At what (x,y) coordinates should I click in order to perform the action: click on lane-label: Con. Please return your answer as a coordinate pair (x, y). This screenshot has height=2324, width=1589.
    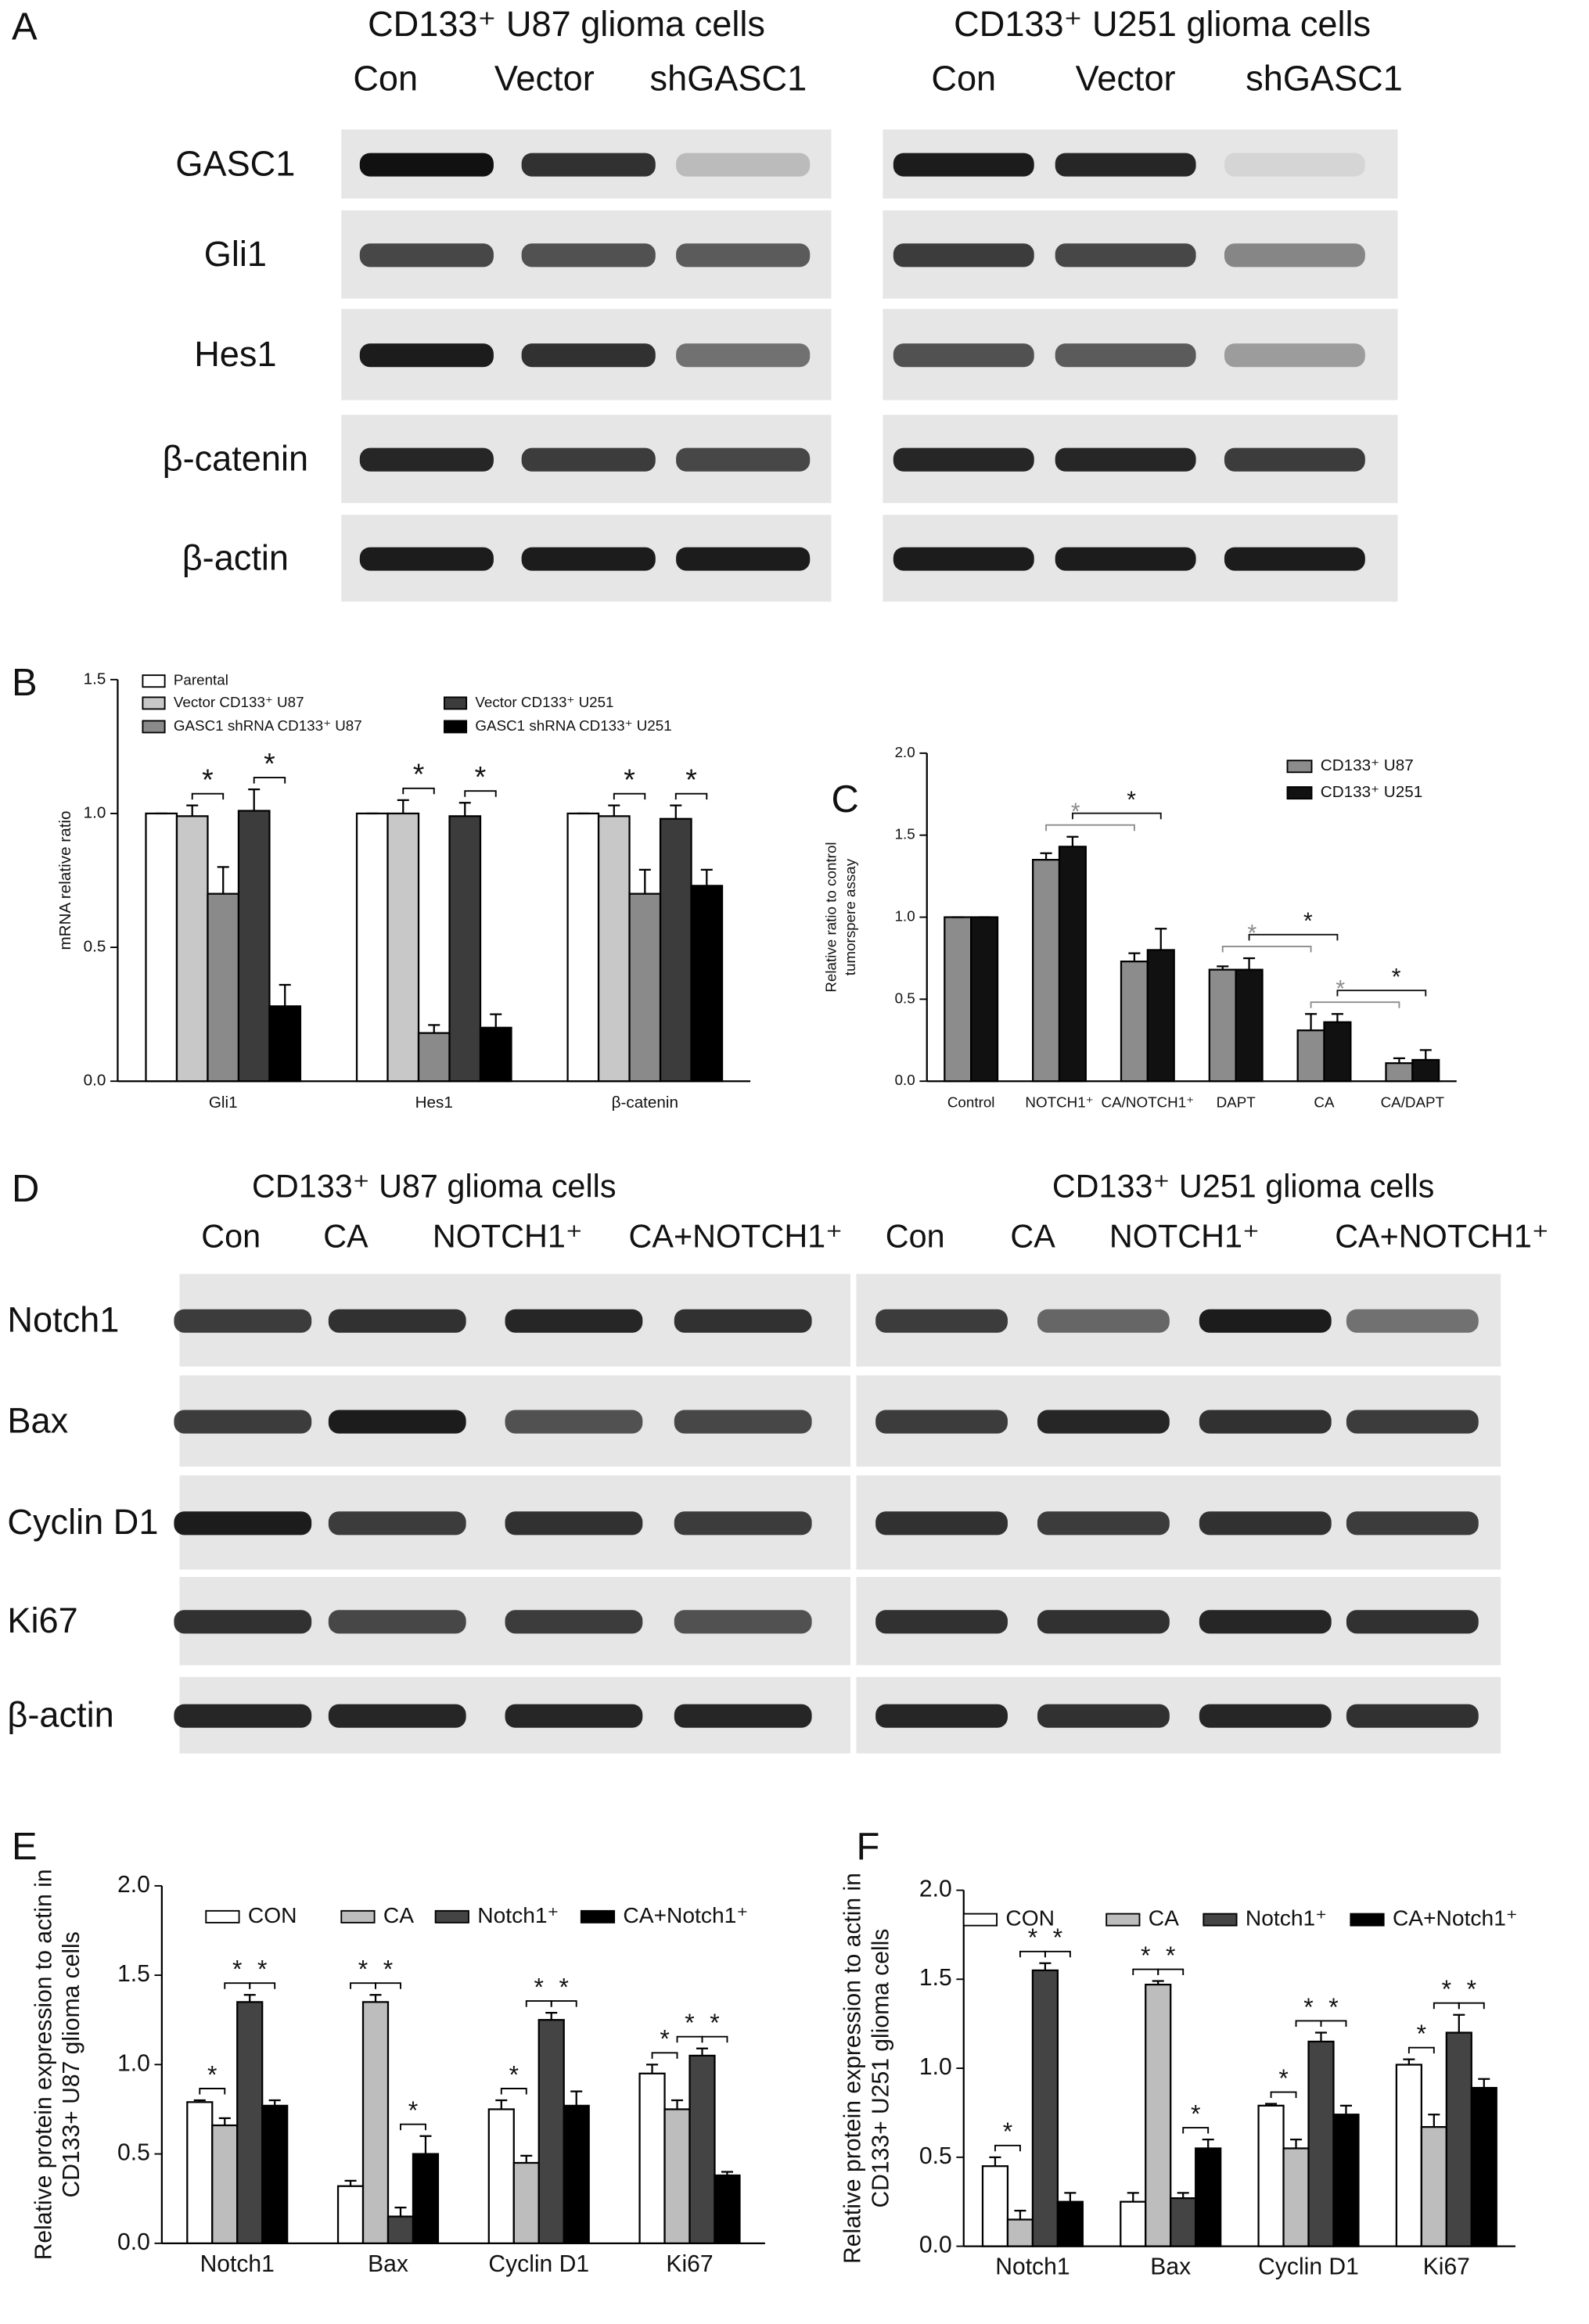
    Looking at the image, I should click on (231, 1236).